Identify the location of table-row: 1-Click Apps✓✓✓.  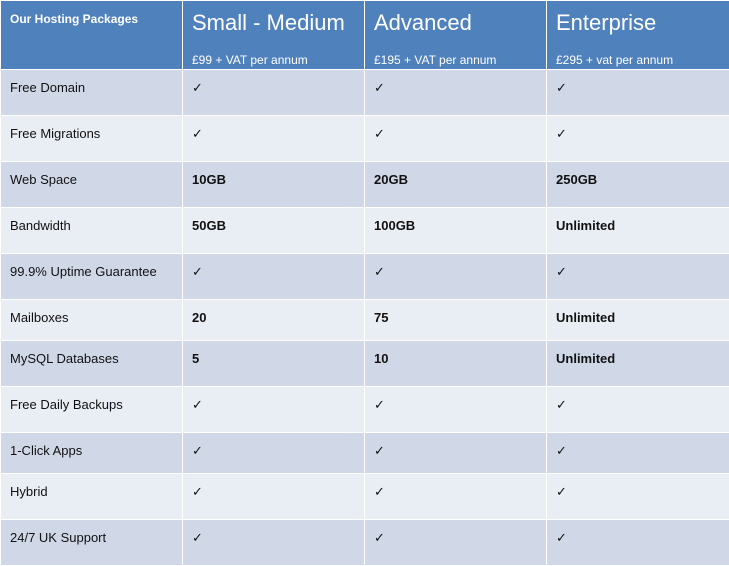
(365, 453).